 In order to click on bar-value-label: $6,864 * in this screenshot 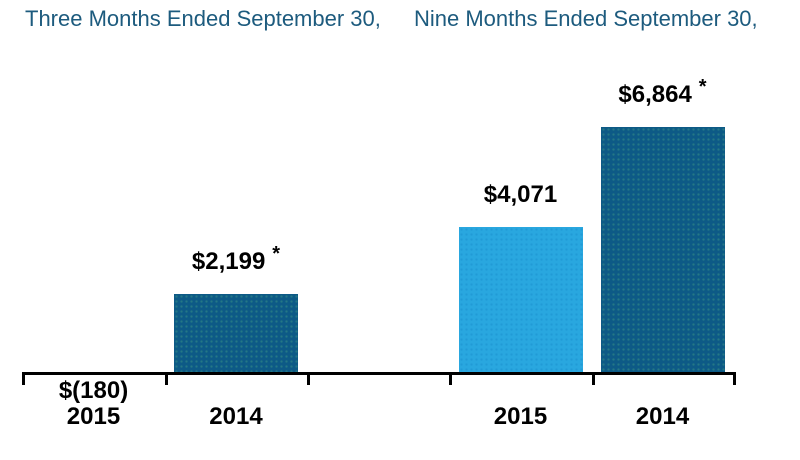, I will do `click(663, 93)`.